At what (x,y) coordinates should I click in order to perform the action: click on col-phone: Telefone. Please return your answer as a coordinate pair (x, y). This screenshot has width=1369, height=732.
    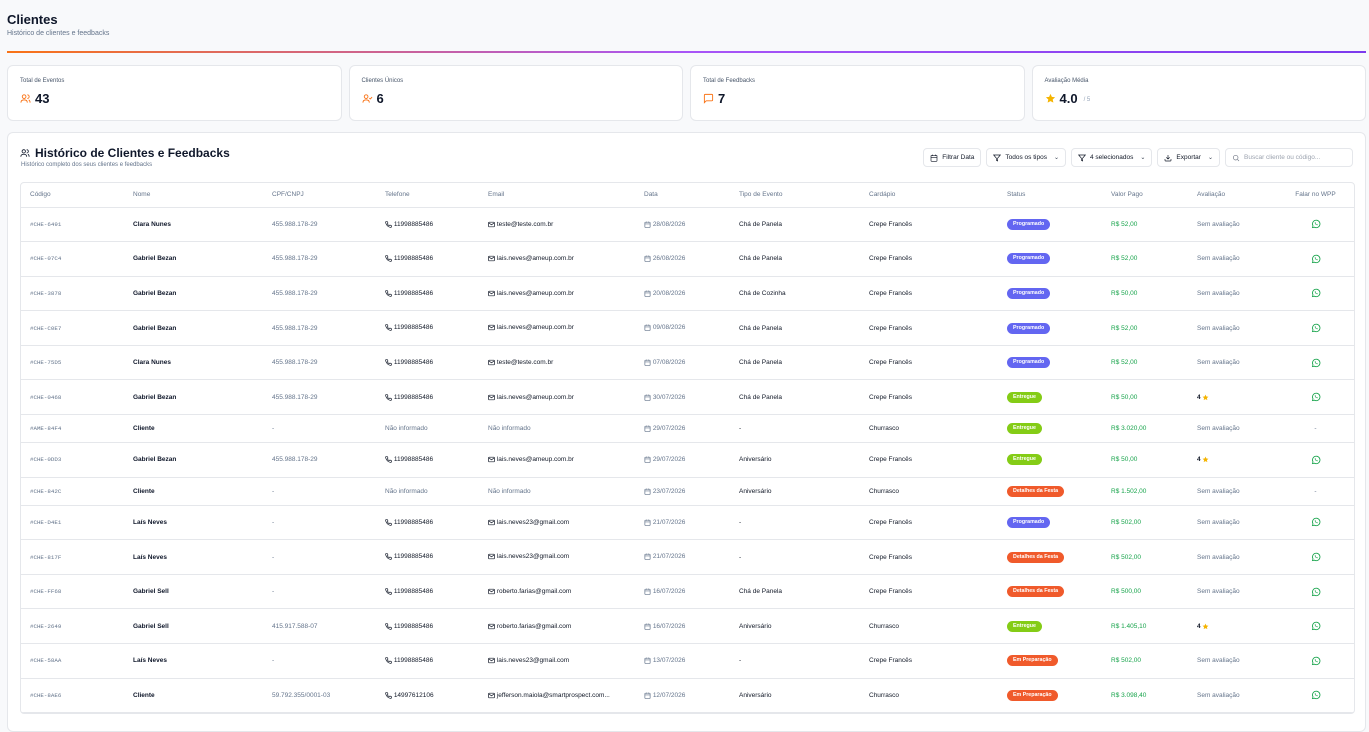
    Looking at the image, I should click on (427, 195).